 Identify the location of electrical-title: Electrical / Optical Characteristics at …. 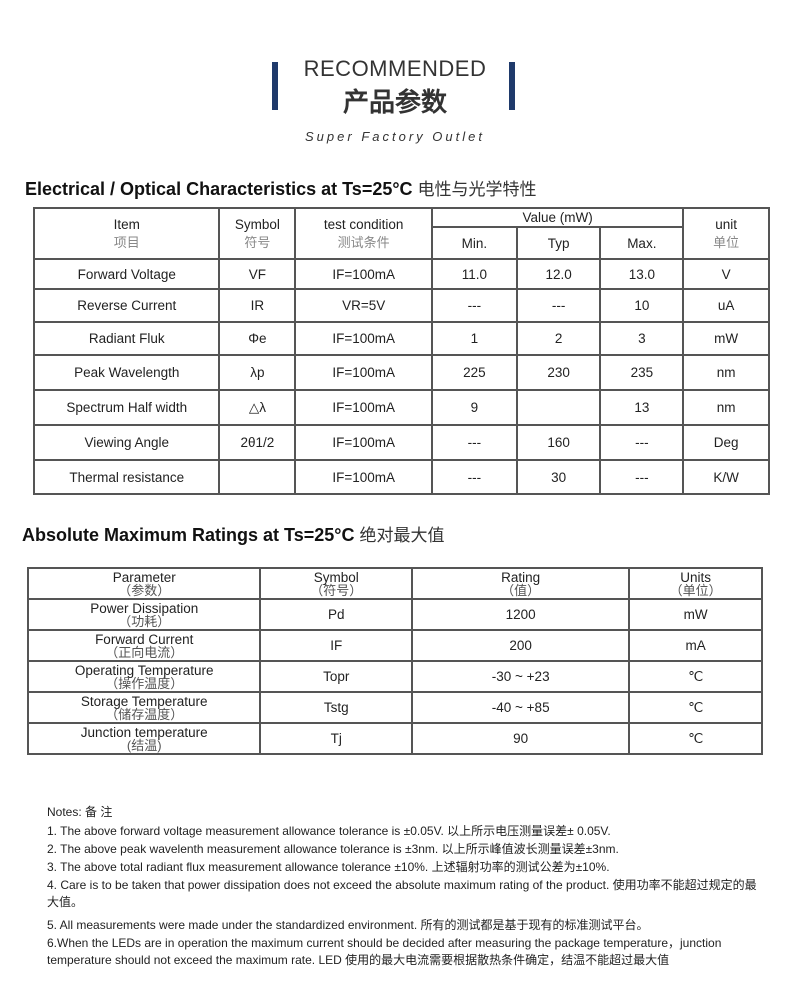
(281, 187).